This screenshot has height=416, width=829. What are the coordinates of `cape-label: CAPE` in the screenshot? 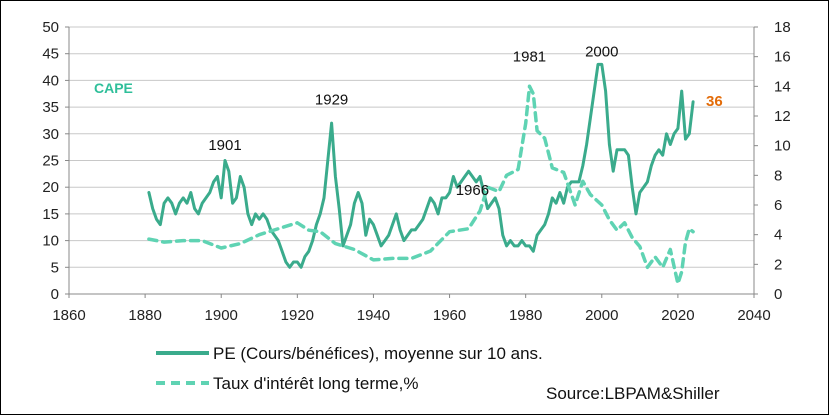 It's located at (113, 88).